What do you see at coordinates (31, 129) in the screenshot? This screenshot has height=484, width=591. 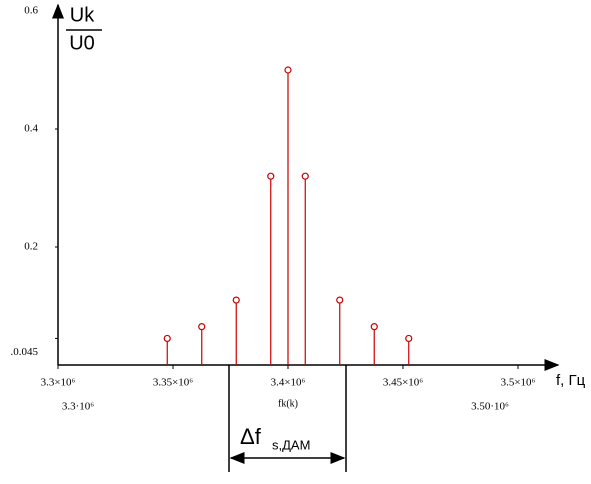 I see `y-tick-label: 0.4` at bounding box center [31, 129].